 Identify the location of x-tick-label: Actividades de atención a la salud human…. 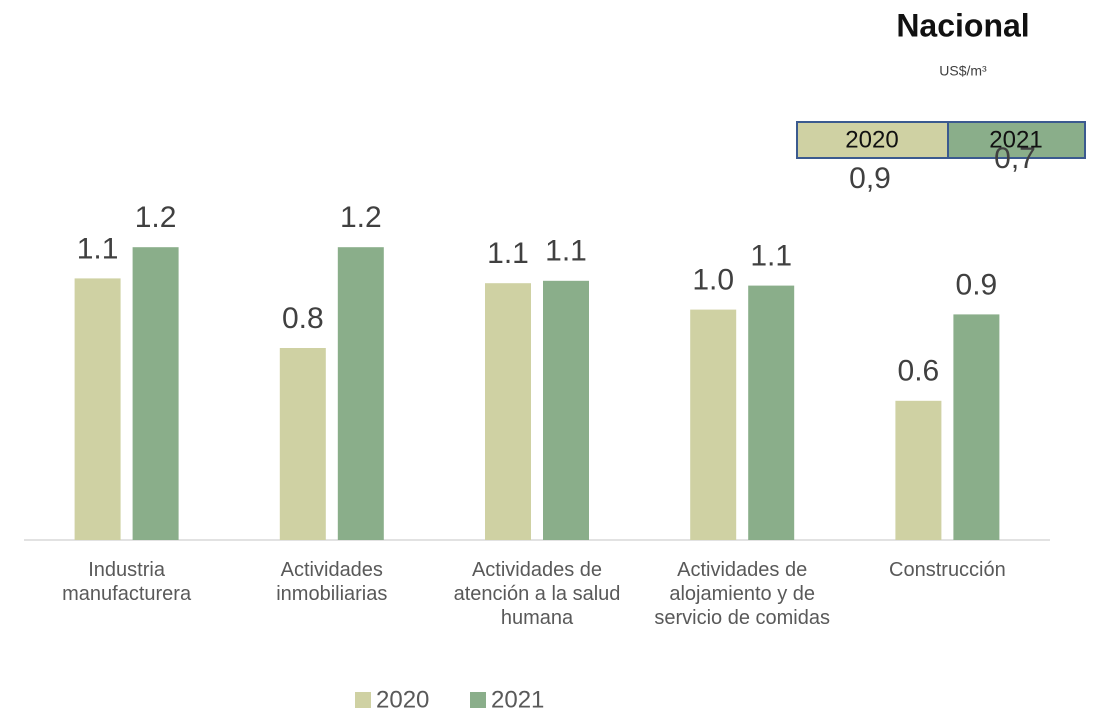
(537, 594).